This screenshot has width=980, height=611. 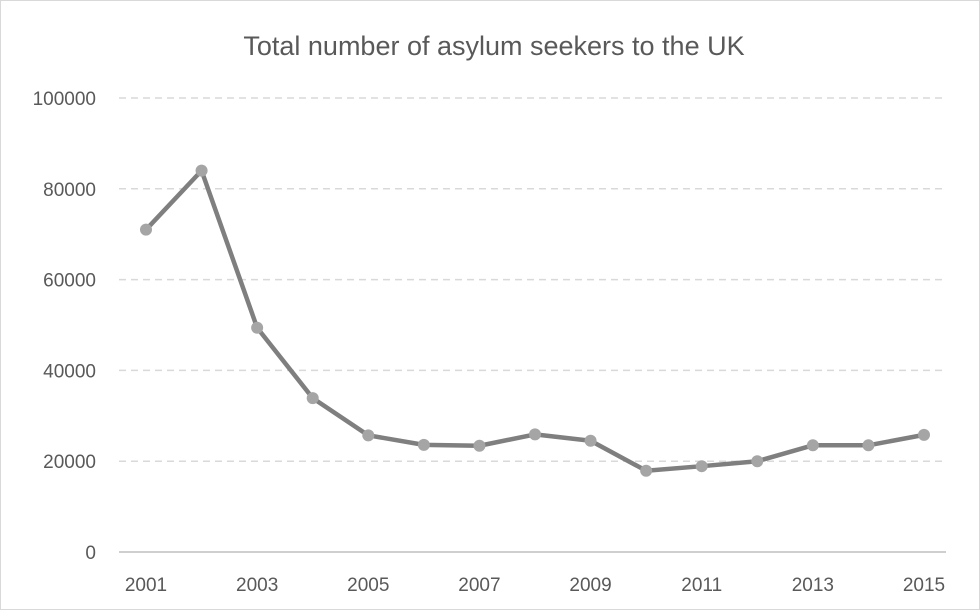 What do you see at coordinates (924, 585) in the screenshot?
I see `x-tick-label: 2015` at bounding box center [924, 585].